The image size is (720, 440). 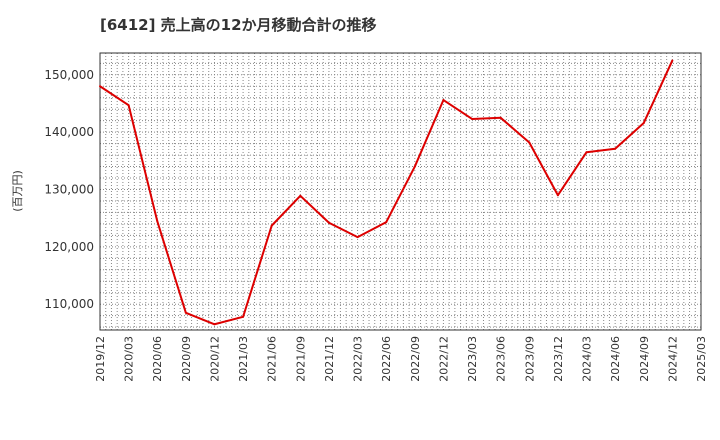 What do you see at coordinates (415, 359) in the screenshot?
I see `x-tick-label: 2022/09` at bounding box center [415, 359].